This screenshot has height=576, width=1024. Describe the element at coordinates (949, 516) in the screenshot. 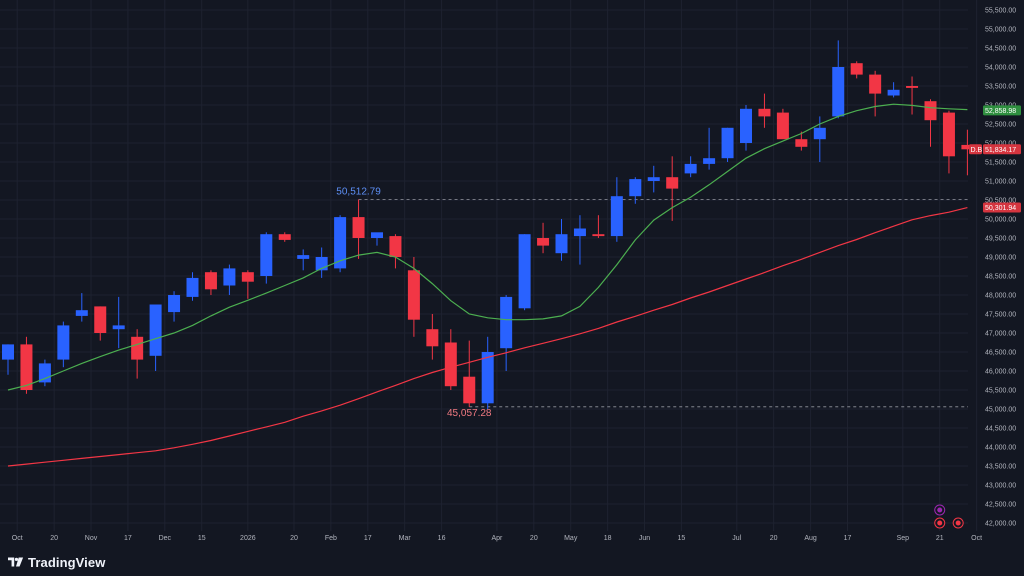

I see `event-markers` at that location.